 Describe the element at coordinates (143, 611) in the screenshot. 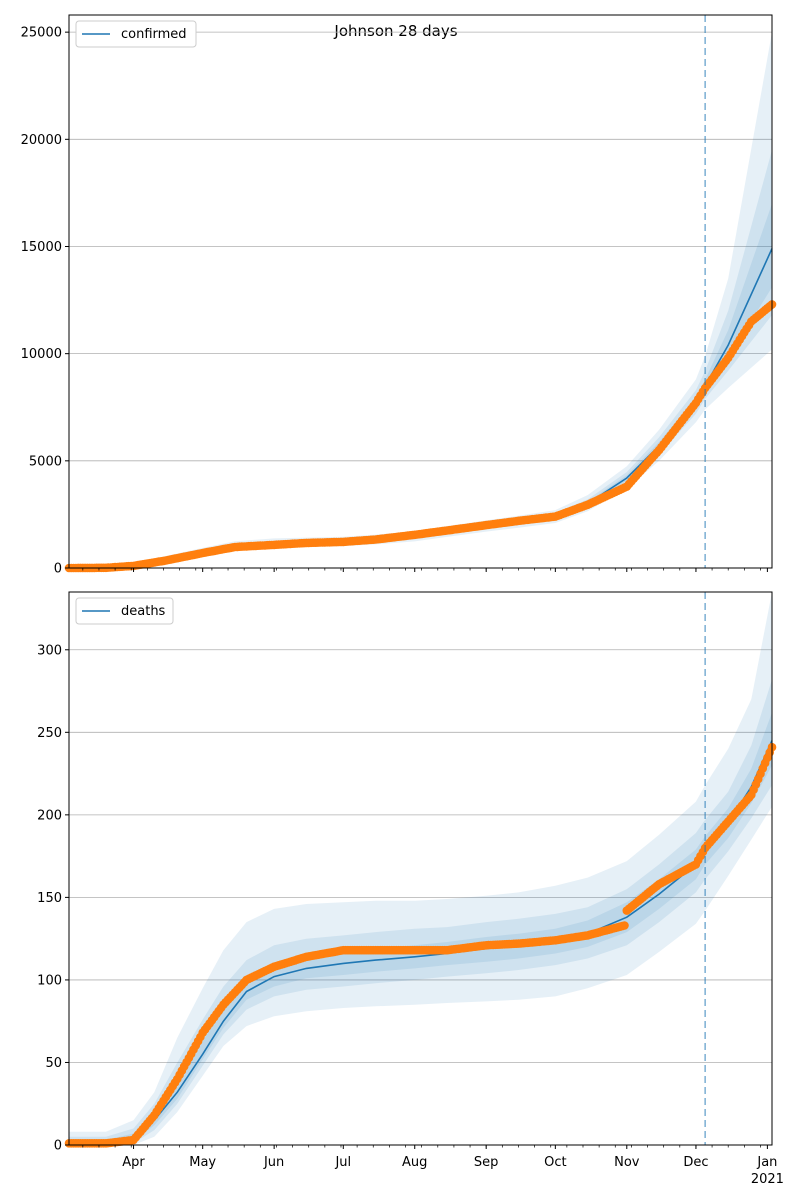

I see `legend-label-deaths: deaths` at that location.